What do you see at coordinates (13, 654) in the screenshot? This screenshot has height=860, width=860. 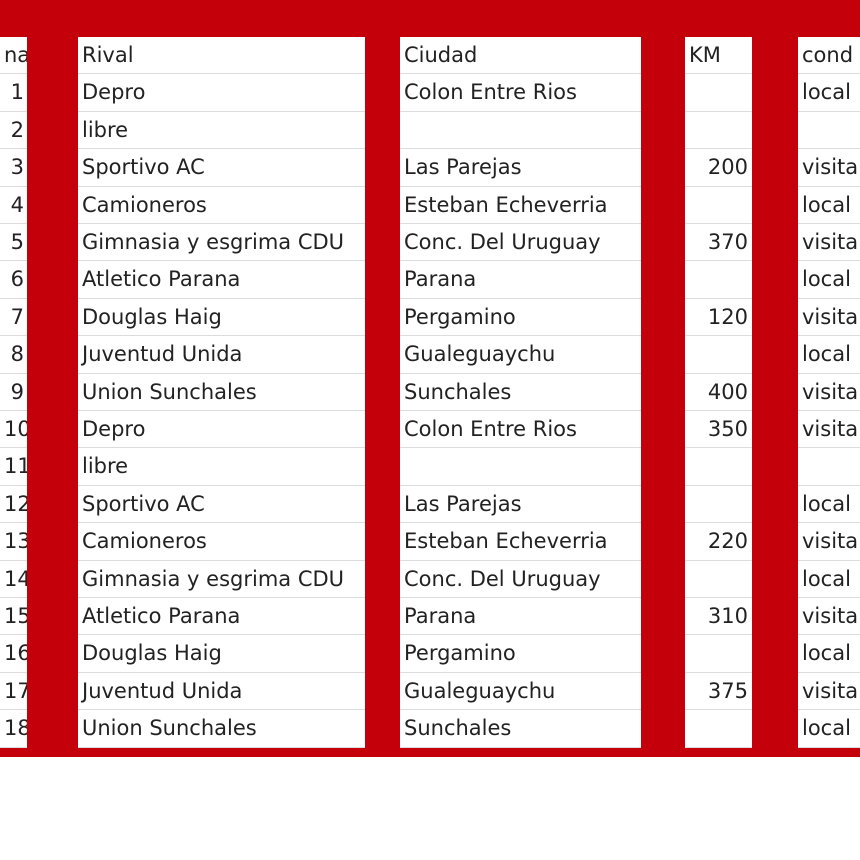 I see `cell: 16` at bounding box center [13, 654].